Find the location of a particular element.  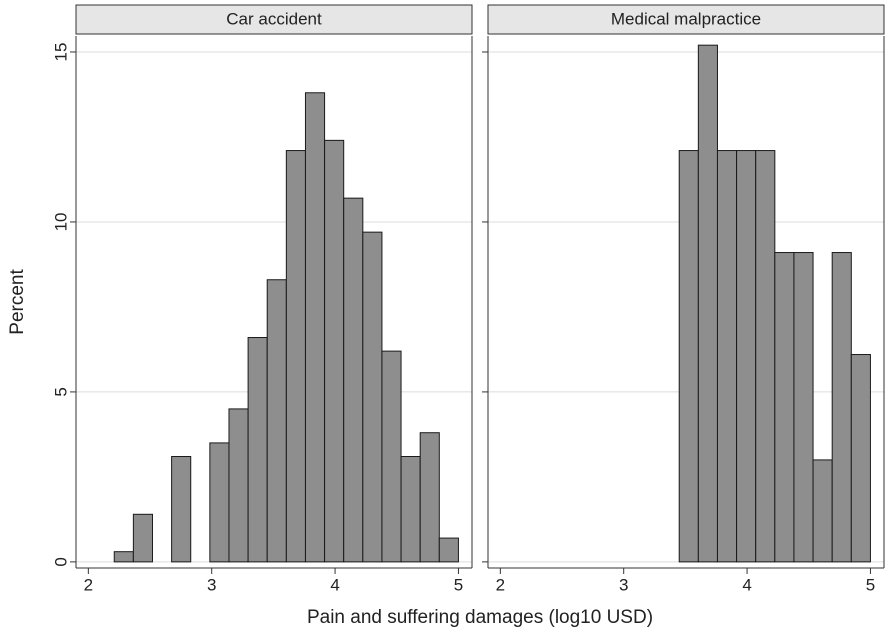

y-tick-label: 10 is located at coordinates (60, 221).